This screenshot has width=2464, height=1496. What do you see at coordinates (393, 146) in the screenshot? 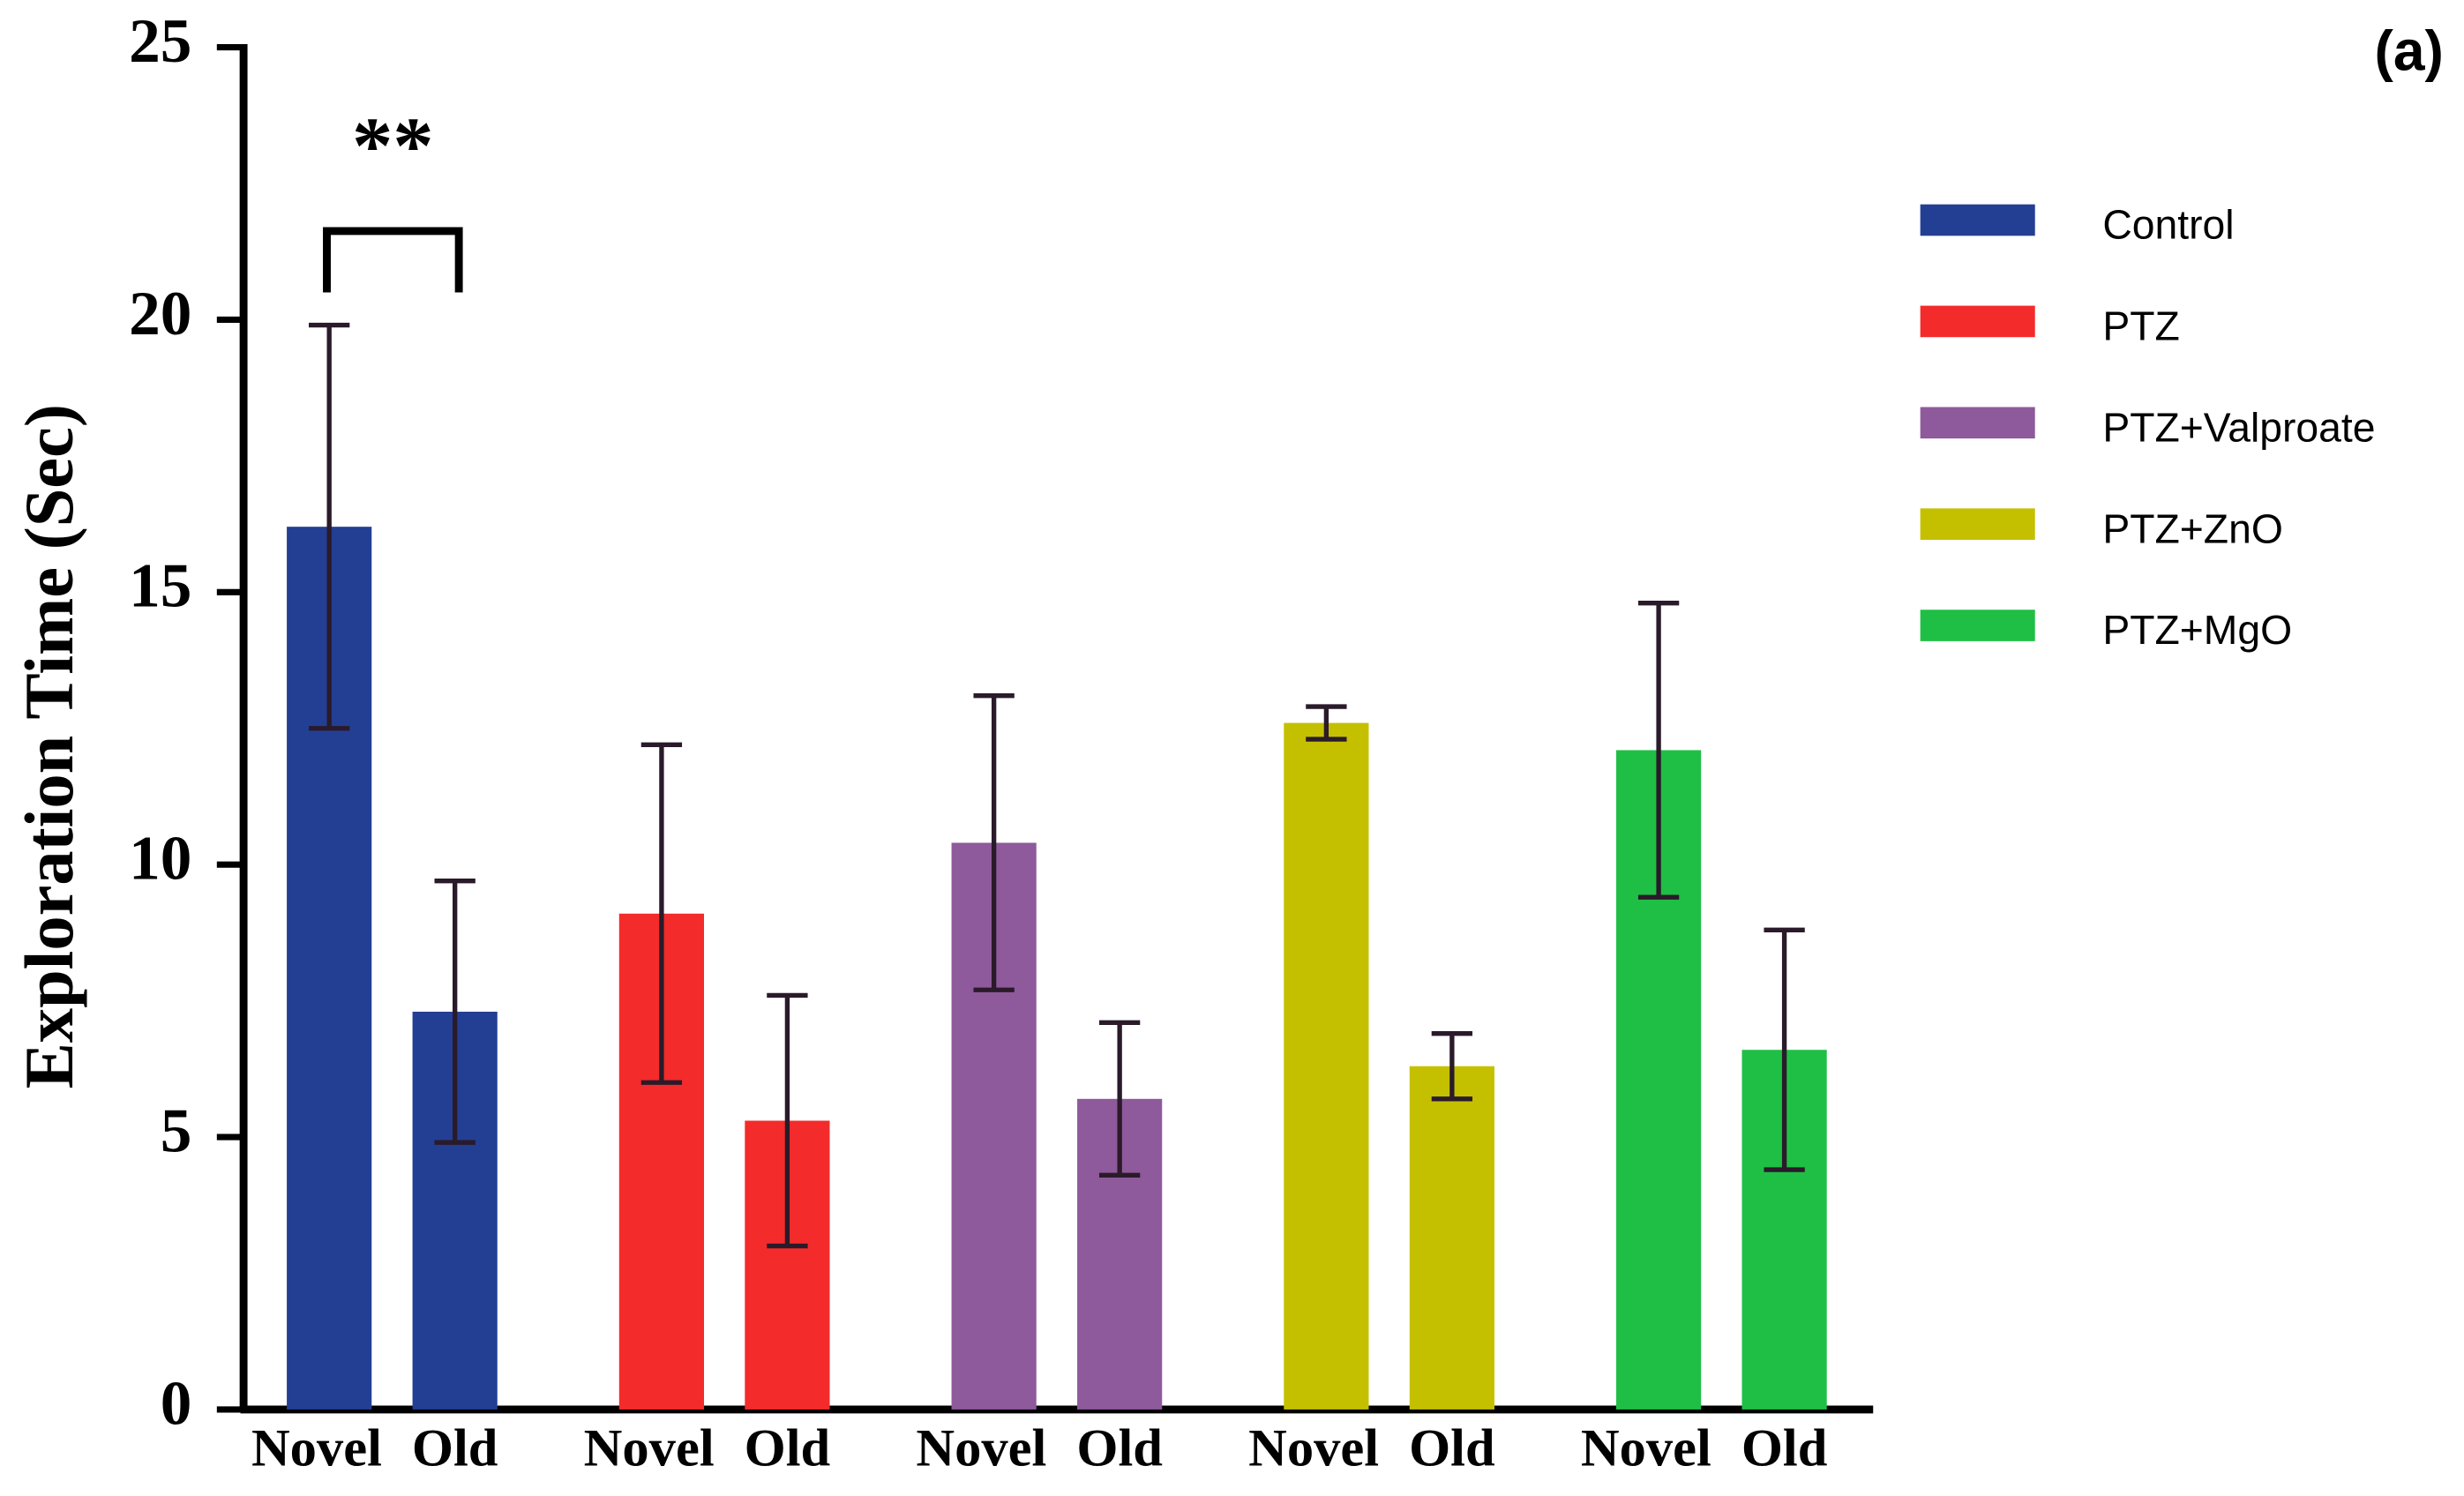
I see `significance-annotation: **` at bounding box center [393, 146].